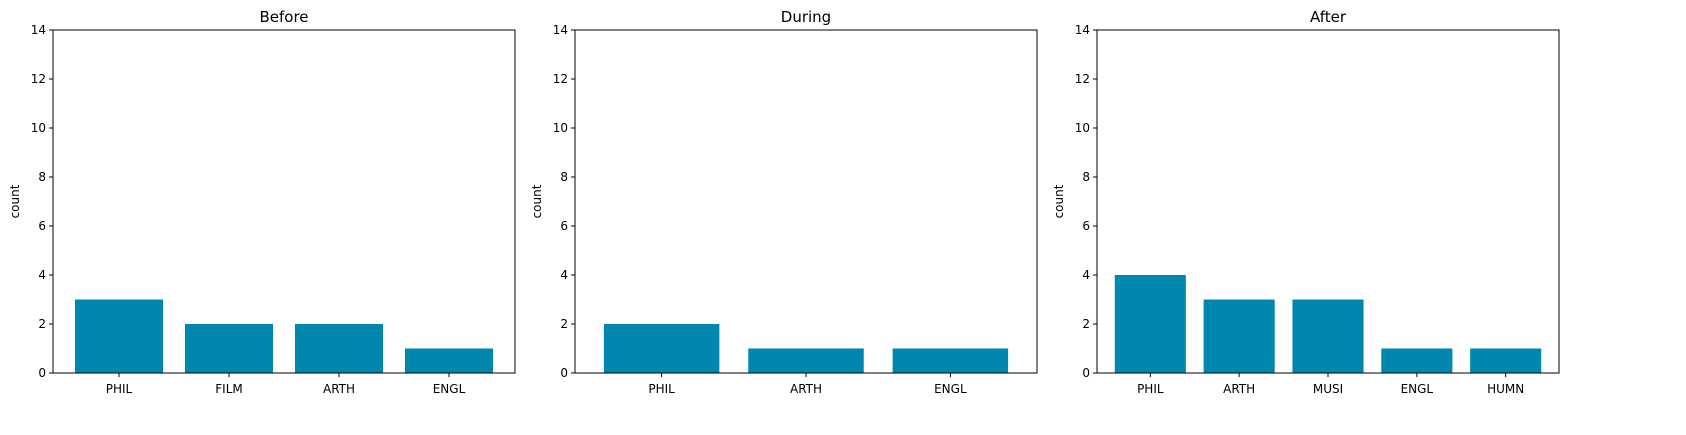 The height and width of the screenshot is (435, 1686). Describe the element at coordinates (806, 17) in the screenshot. I see `chart-title: During` at that location.